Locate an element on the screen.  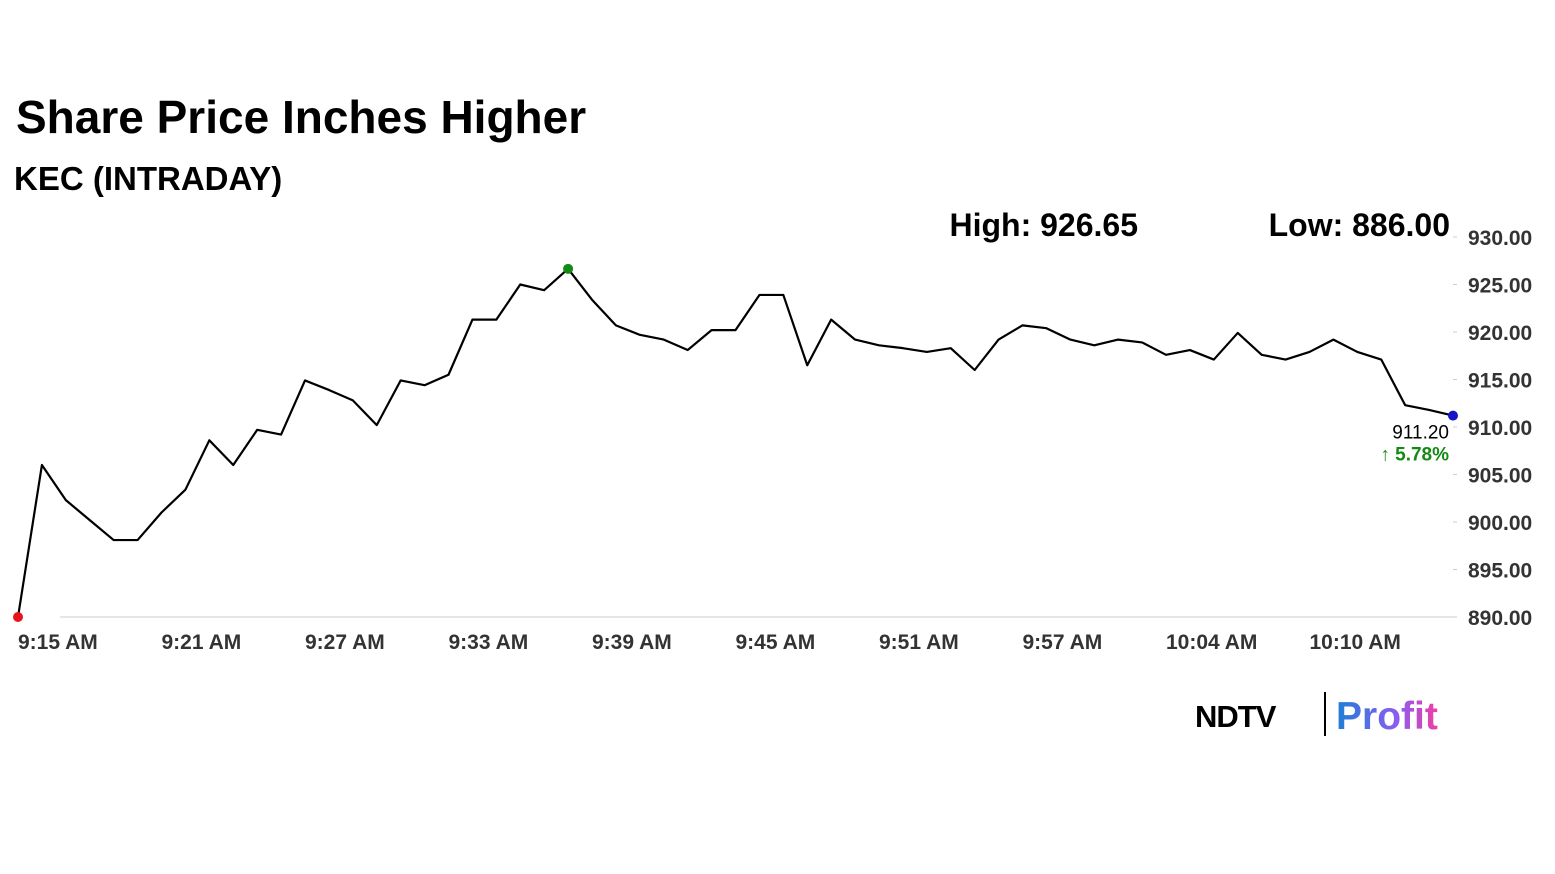
y-tick-label: 930.00 is located at coordinates (1500, 238).